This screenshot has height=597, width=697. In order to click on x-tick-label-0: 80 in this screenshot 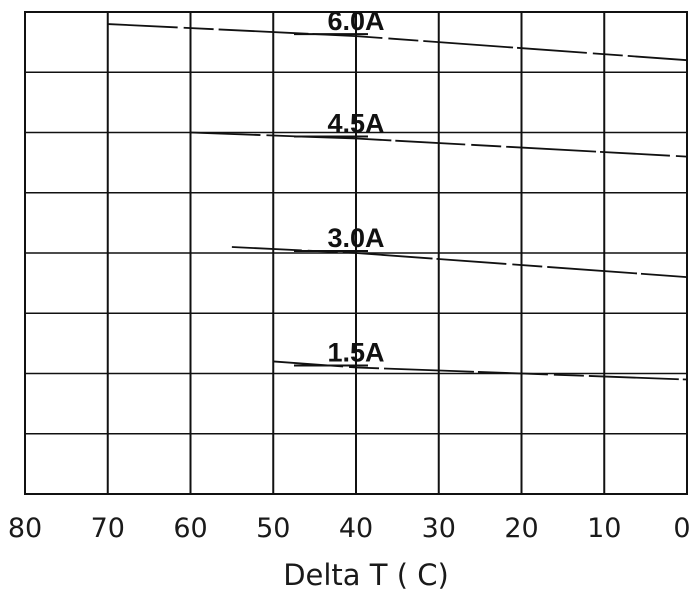, I will do `click(25, 528)`.